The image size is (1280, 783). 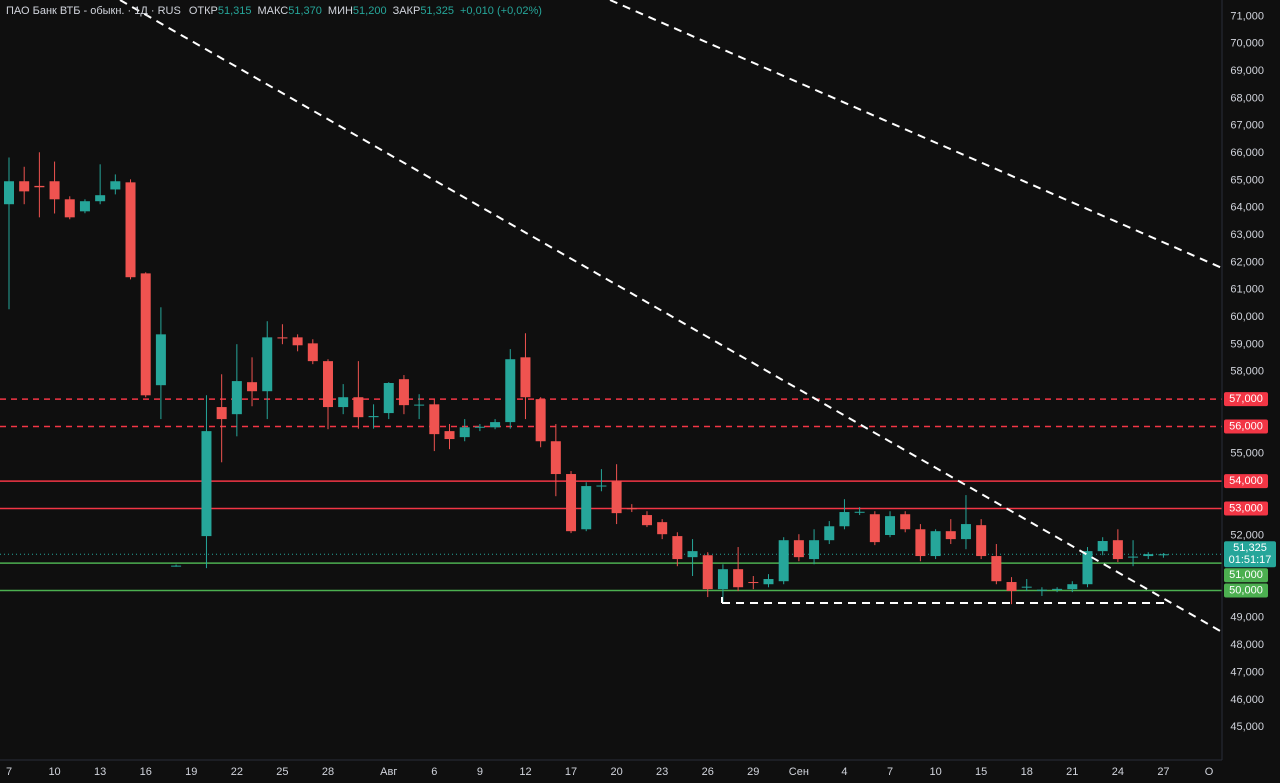 I want to click on x-tick-label: 24, so click(x=1118, y=772).